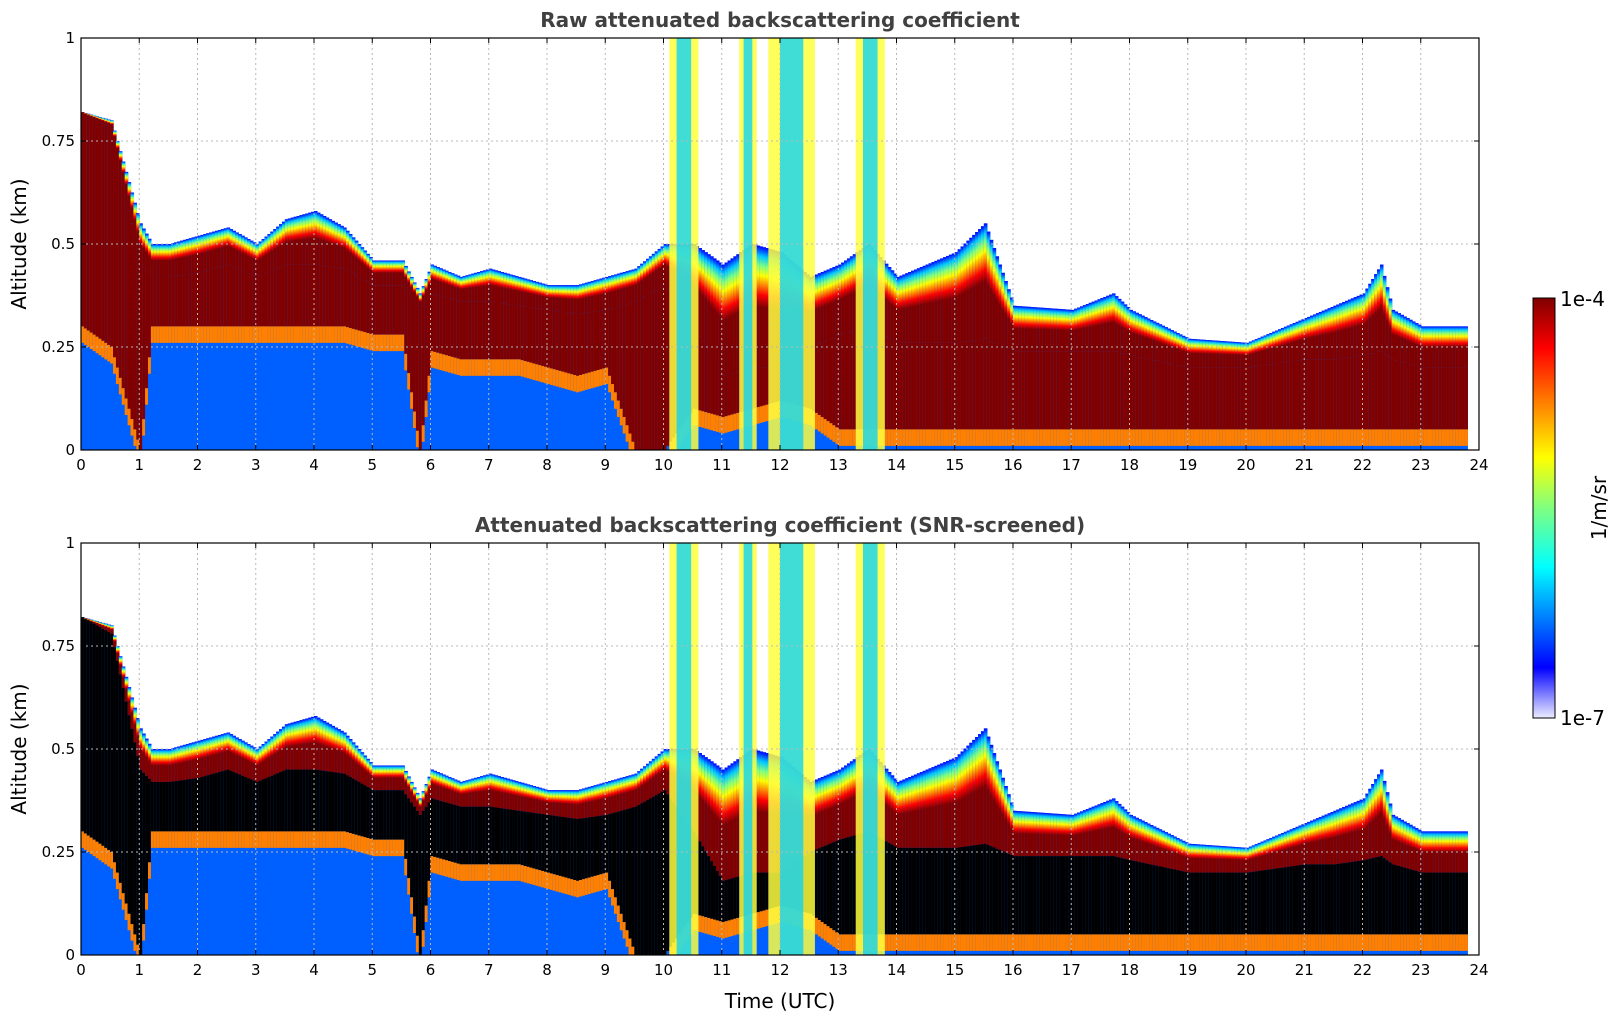  I want to click on heatmap-column-base, so click(260, 345).